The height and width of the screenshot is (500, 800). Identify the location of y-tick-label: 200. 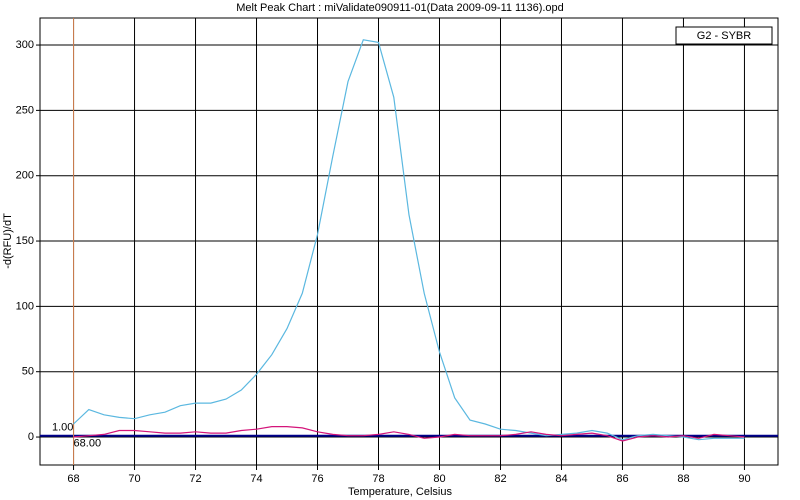
(25, 176).